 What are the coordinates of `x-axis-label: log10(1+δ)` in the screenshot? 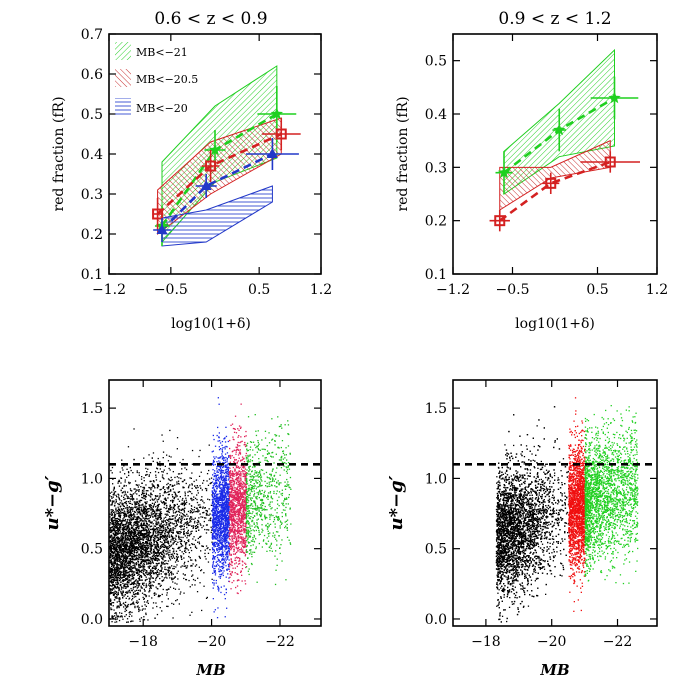 It's located at (555, 324).